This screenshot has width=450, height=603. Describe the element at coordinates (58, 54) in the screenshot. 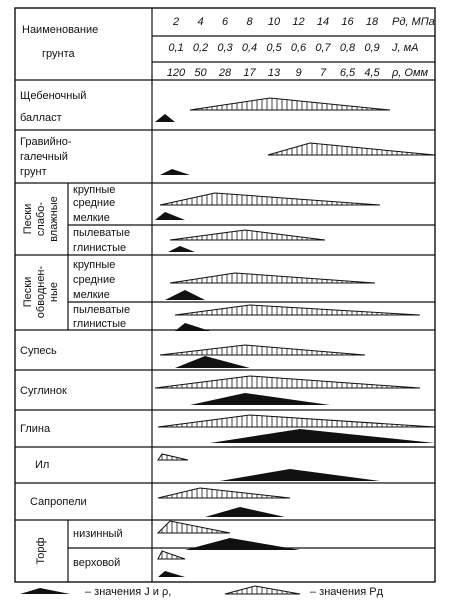

I see `title: грунта` at that location.